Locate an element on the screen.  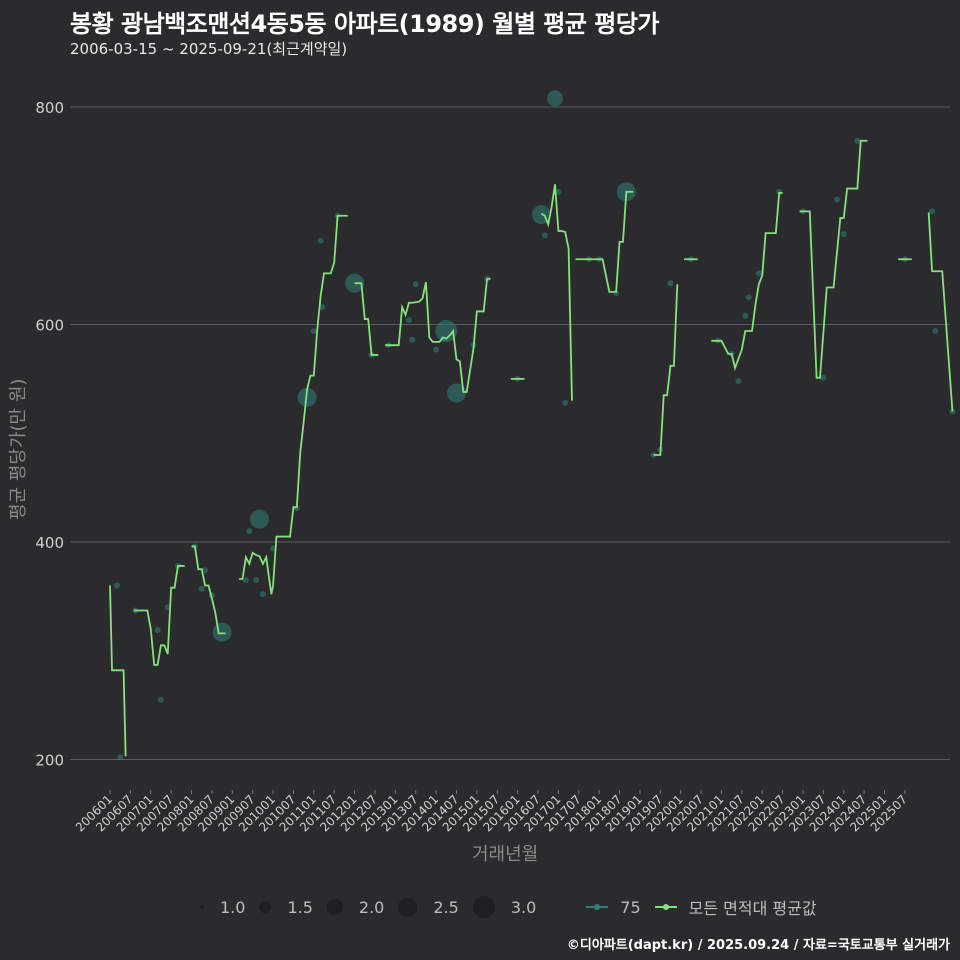
legend-size-label: 1.5 is located at coordinates (300, 907).